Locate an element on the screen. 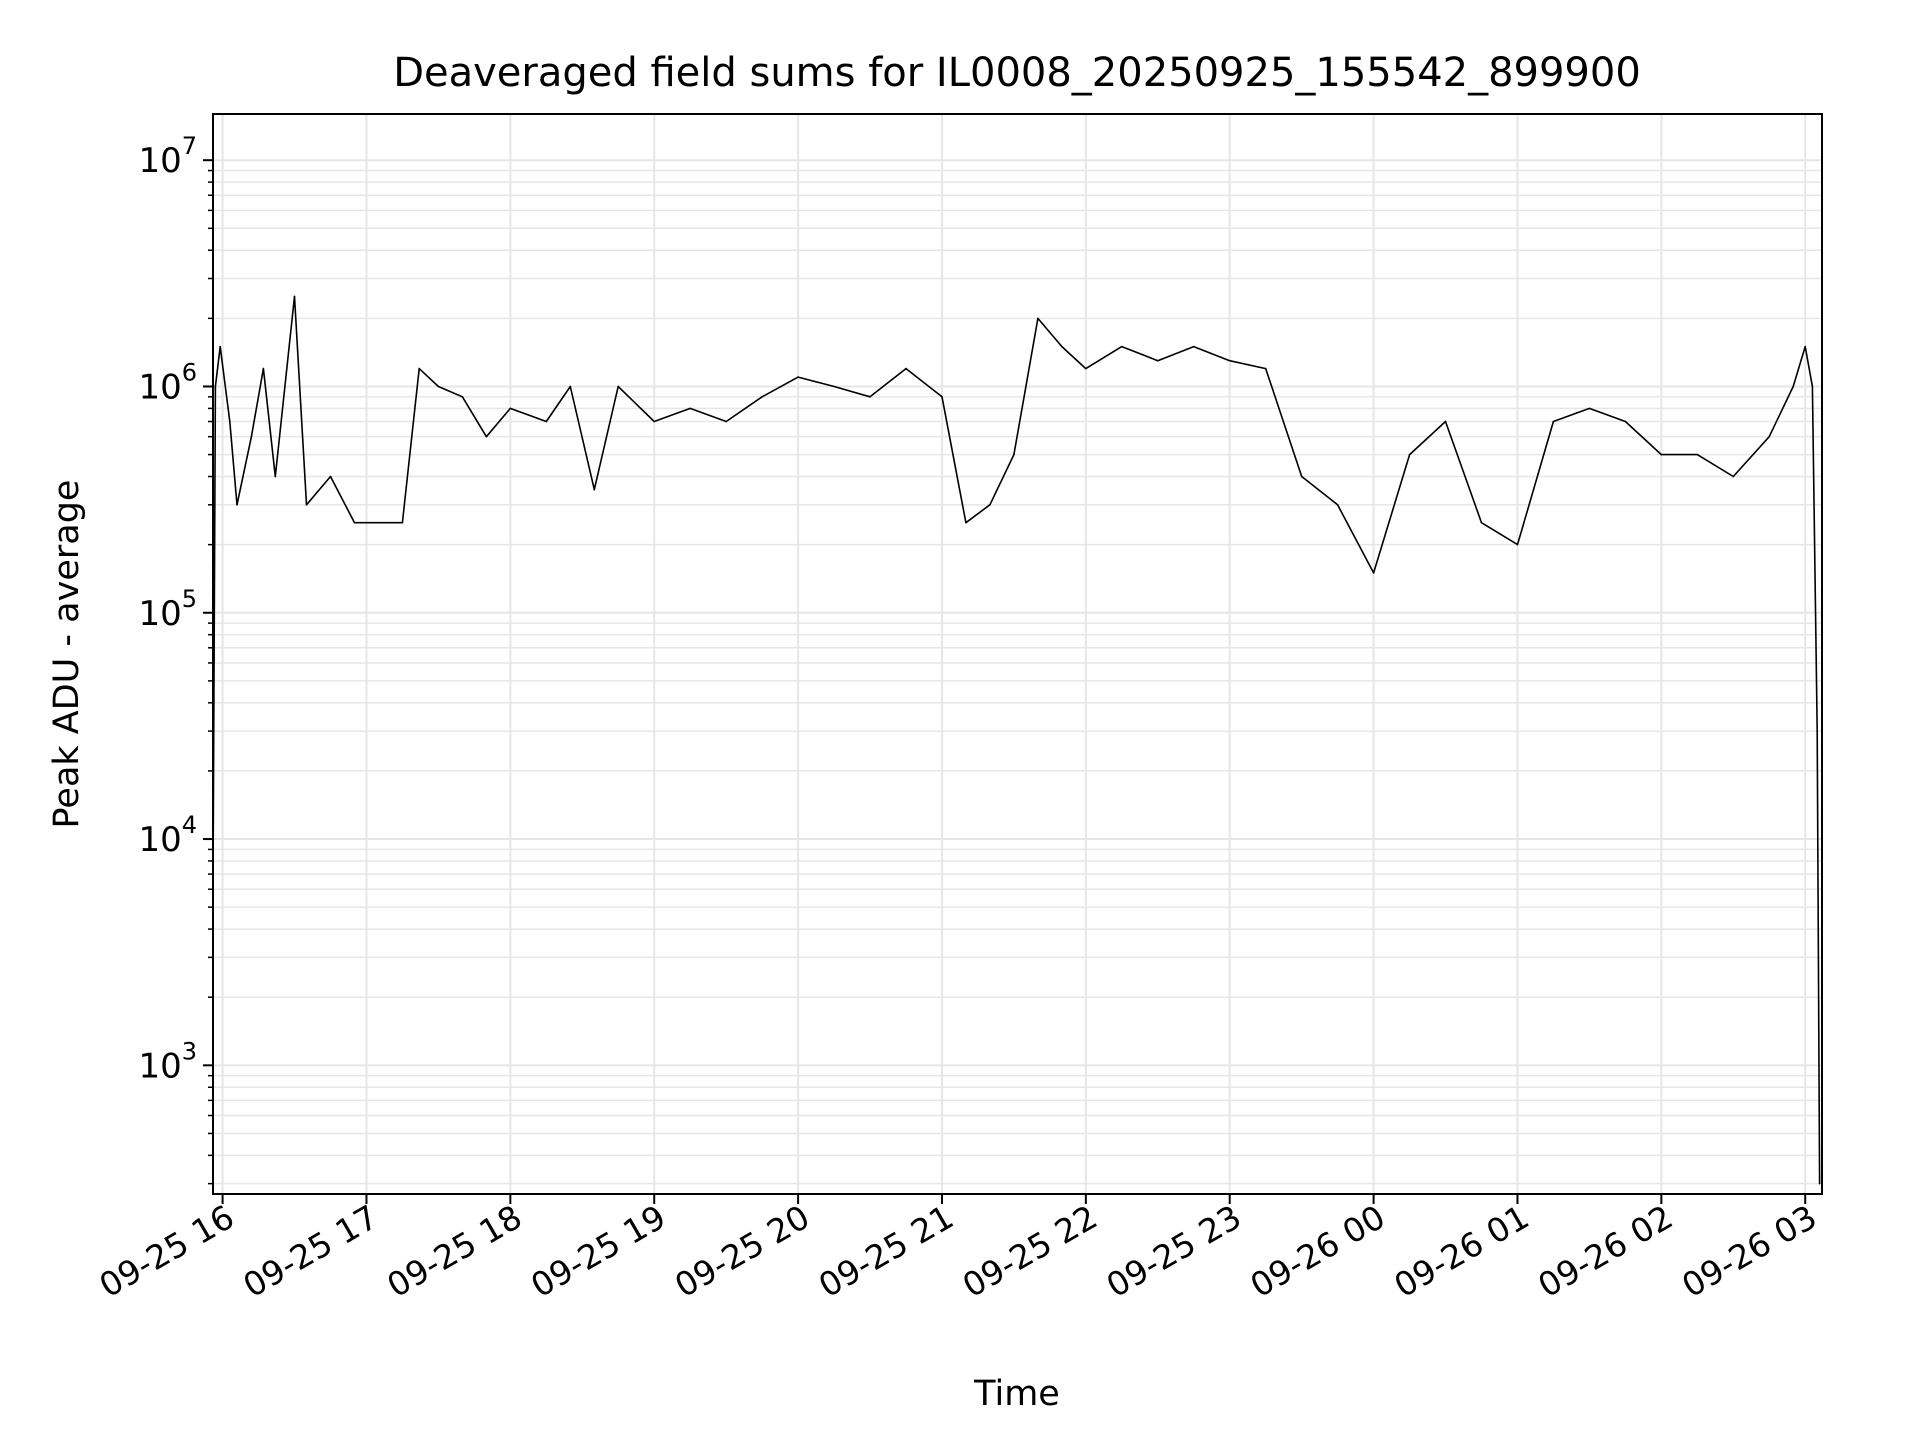 Image resolution: width=1920 pixels, height=1440 pixels. x-tick-label: 09-25 23 is located at coordinates (1174, 1251).